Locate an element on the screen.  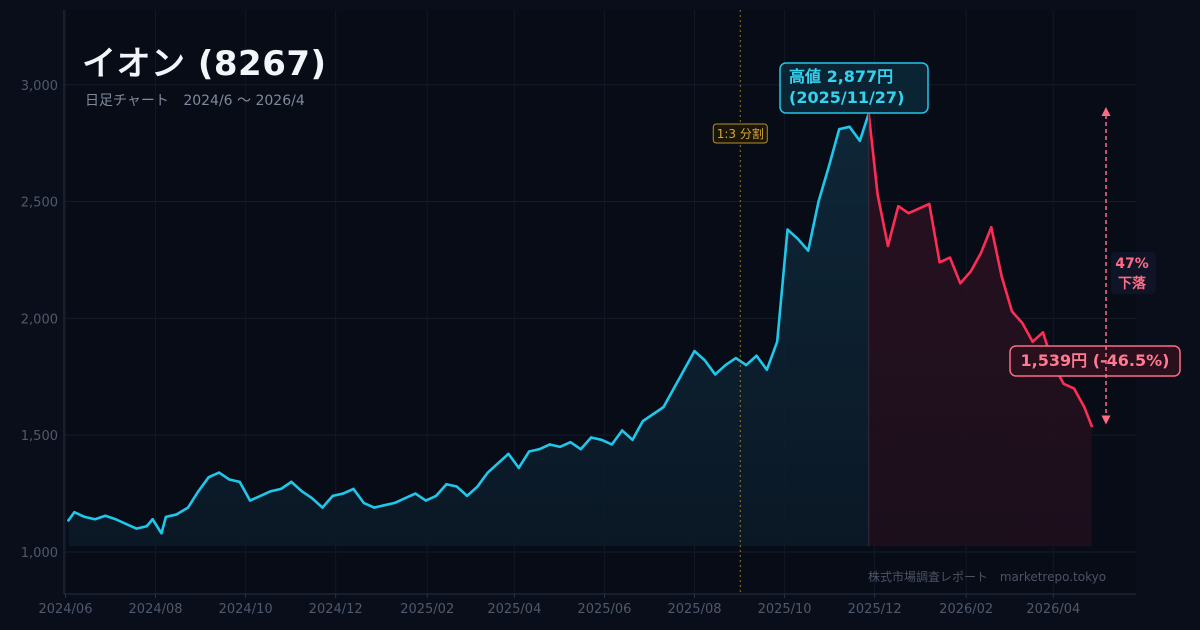
x-tick-label: 2026/02 is located at coordinates (966, 609).